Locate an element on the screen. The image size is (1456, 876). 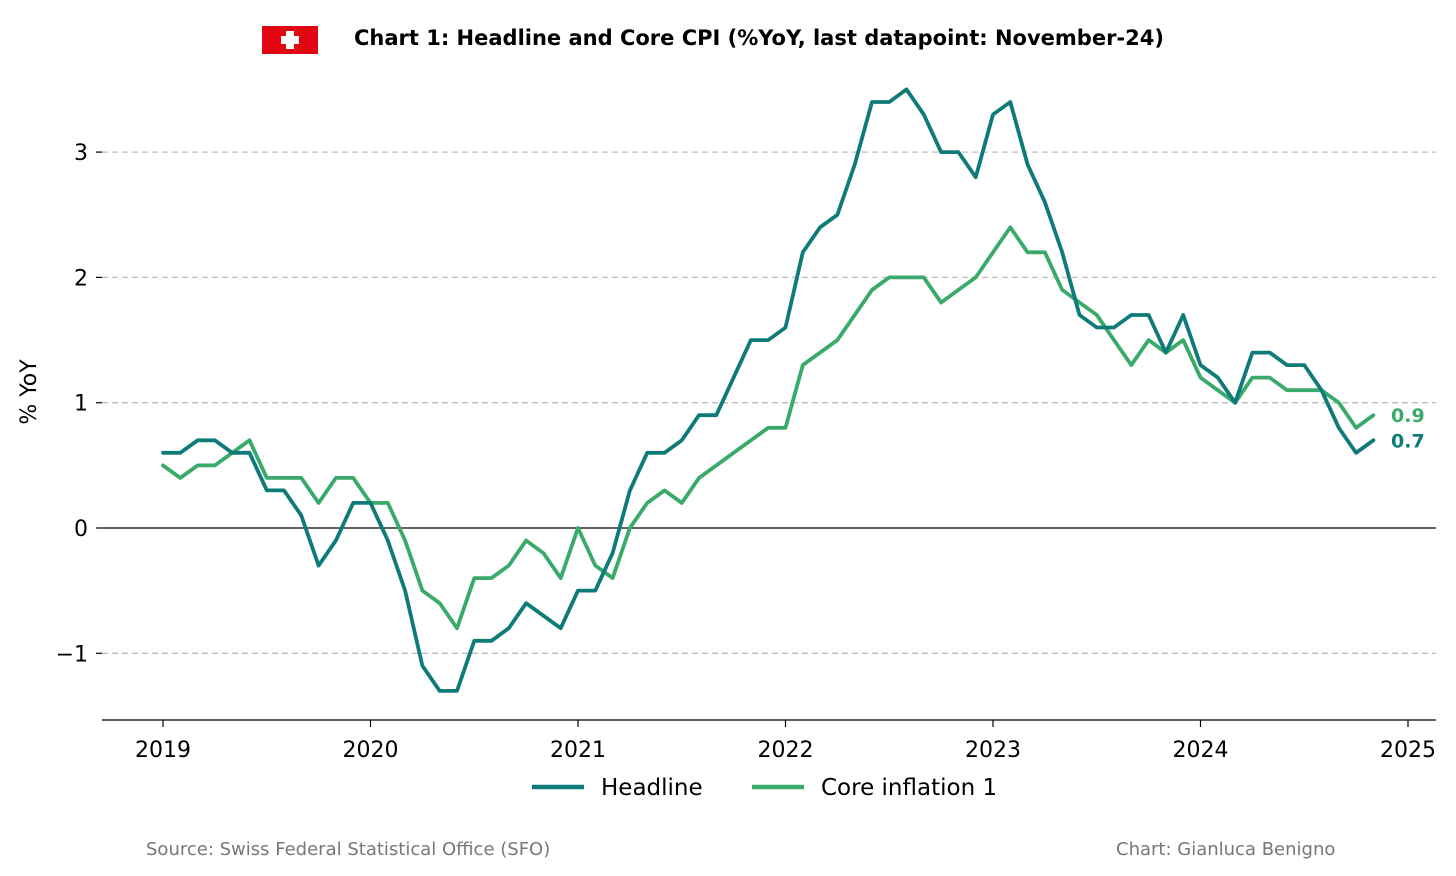
y-tick-label: 3 is located at coordinates (81, 153).